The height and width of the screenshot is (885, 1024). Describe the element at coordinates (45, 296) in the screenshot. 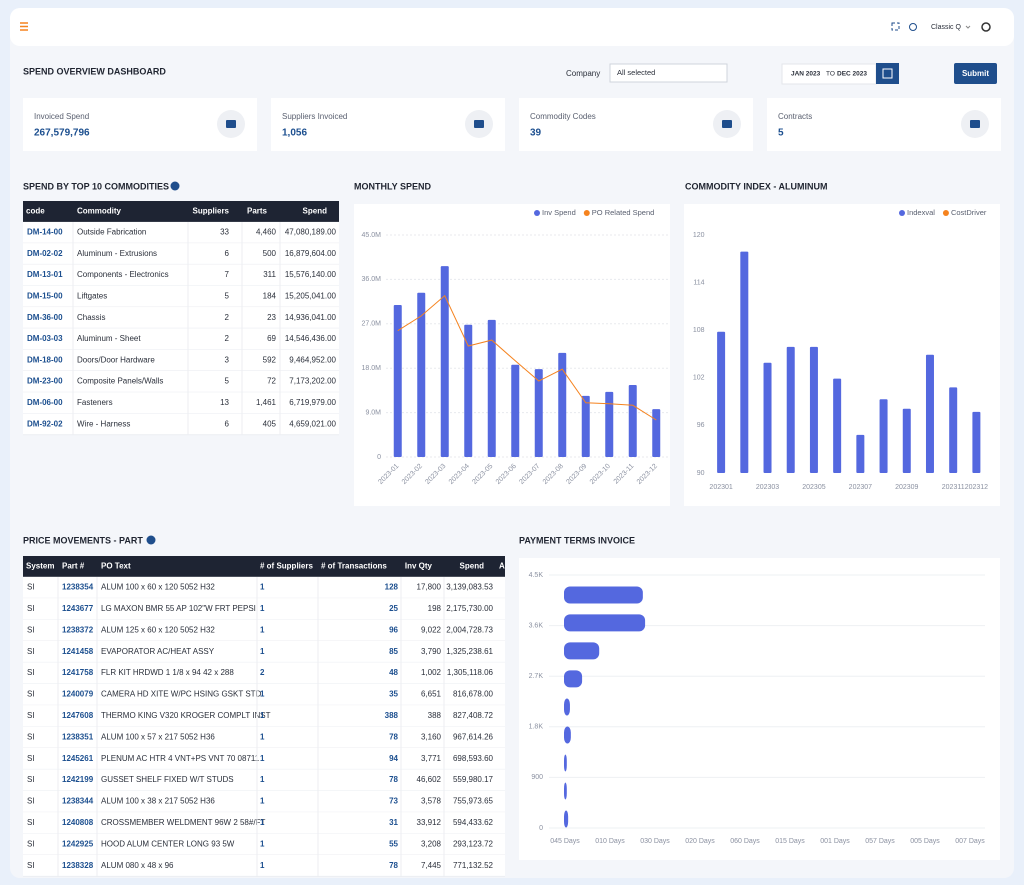

I see `commodity-code: DM-15-00` at that location.